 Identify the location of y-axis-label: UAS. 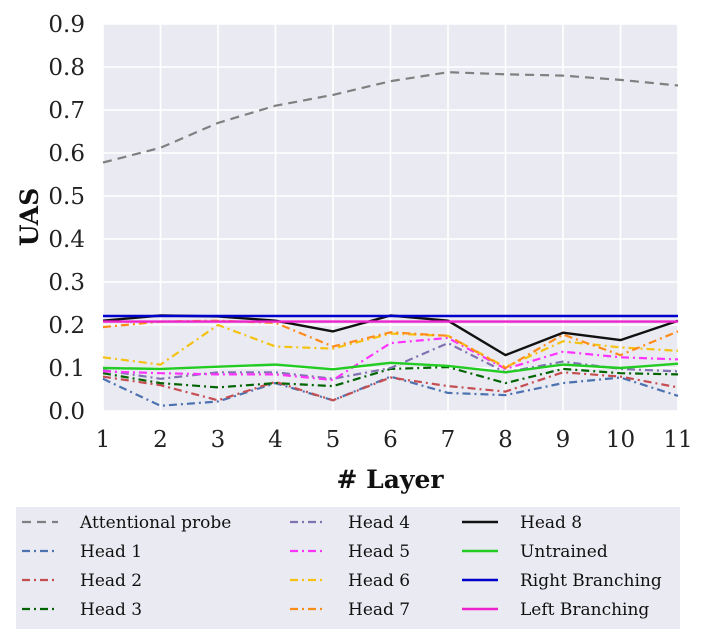
(29, 217).